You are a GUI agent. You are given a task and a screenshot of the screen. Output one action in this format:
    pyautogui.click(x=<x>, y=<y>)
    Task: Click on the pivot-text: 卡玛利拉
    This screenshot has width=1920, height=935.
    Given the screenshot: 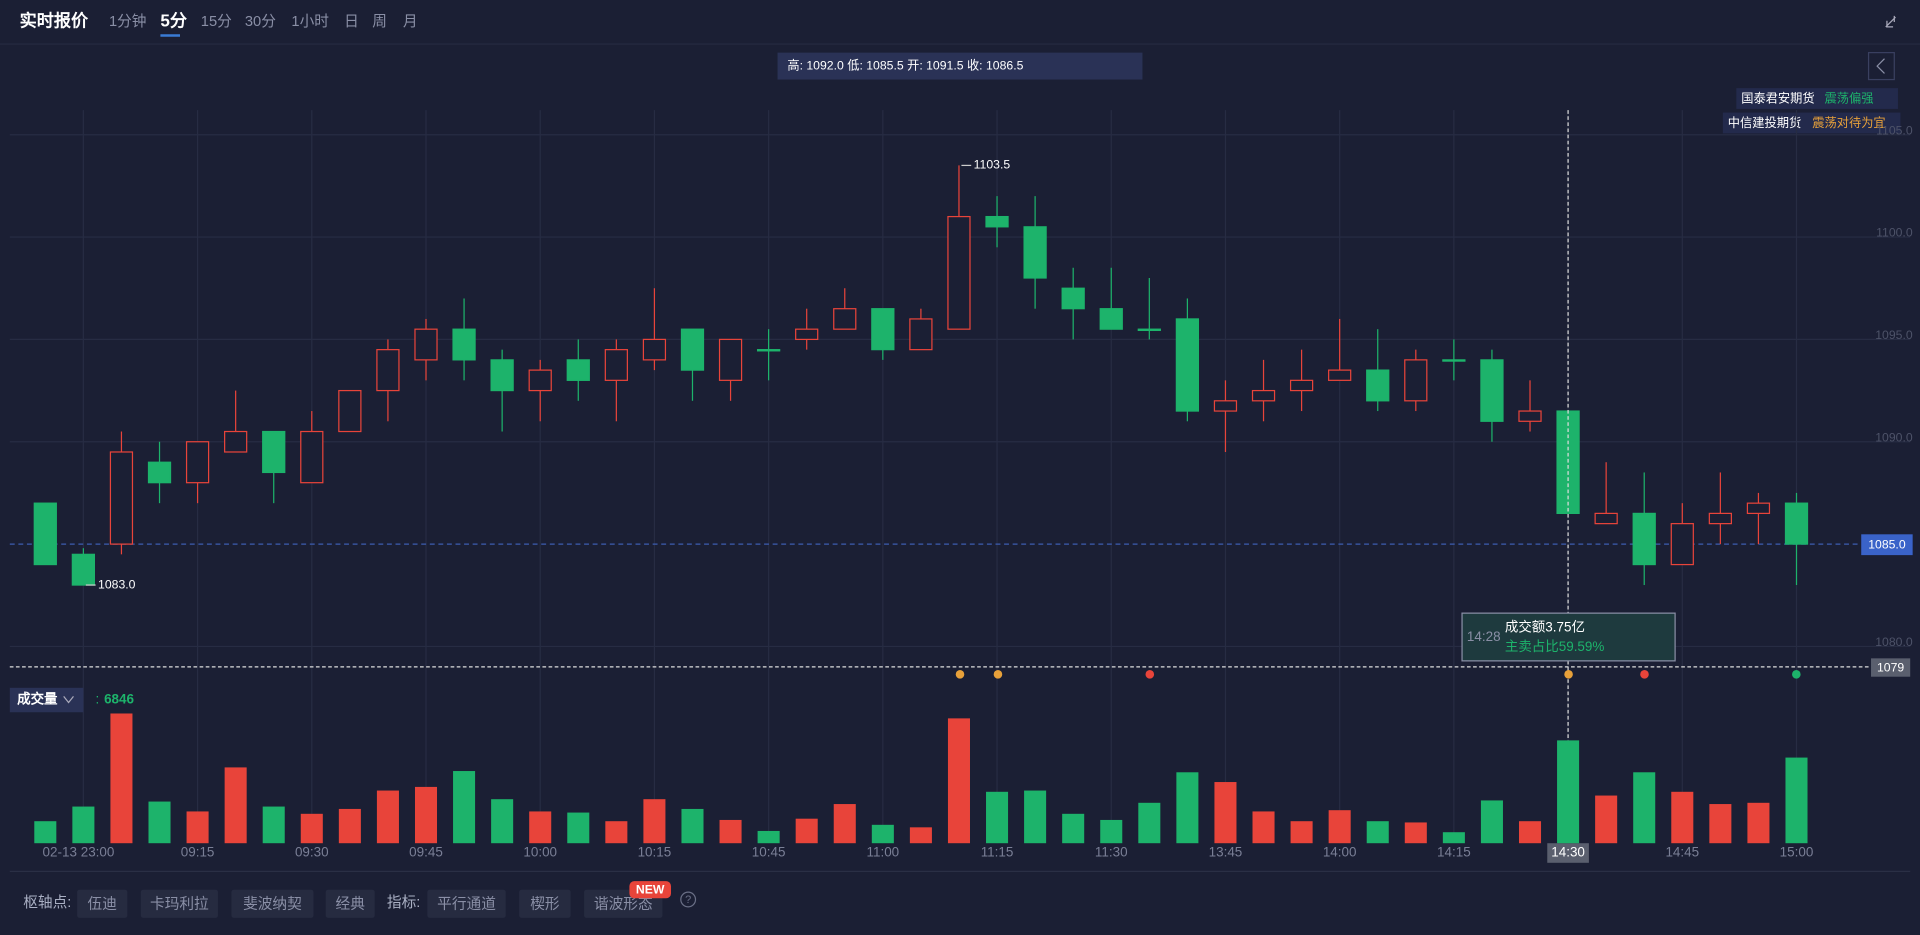 What is the action you would take?
    pyautogui.click(x=179, y=903)
    